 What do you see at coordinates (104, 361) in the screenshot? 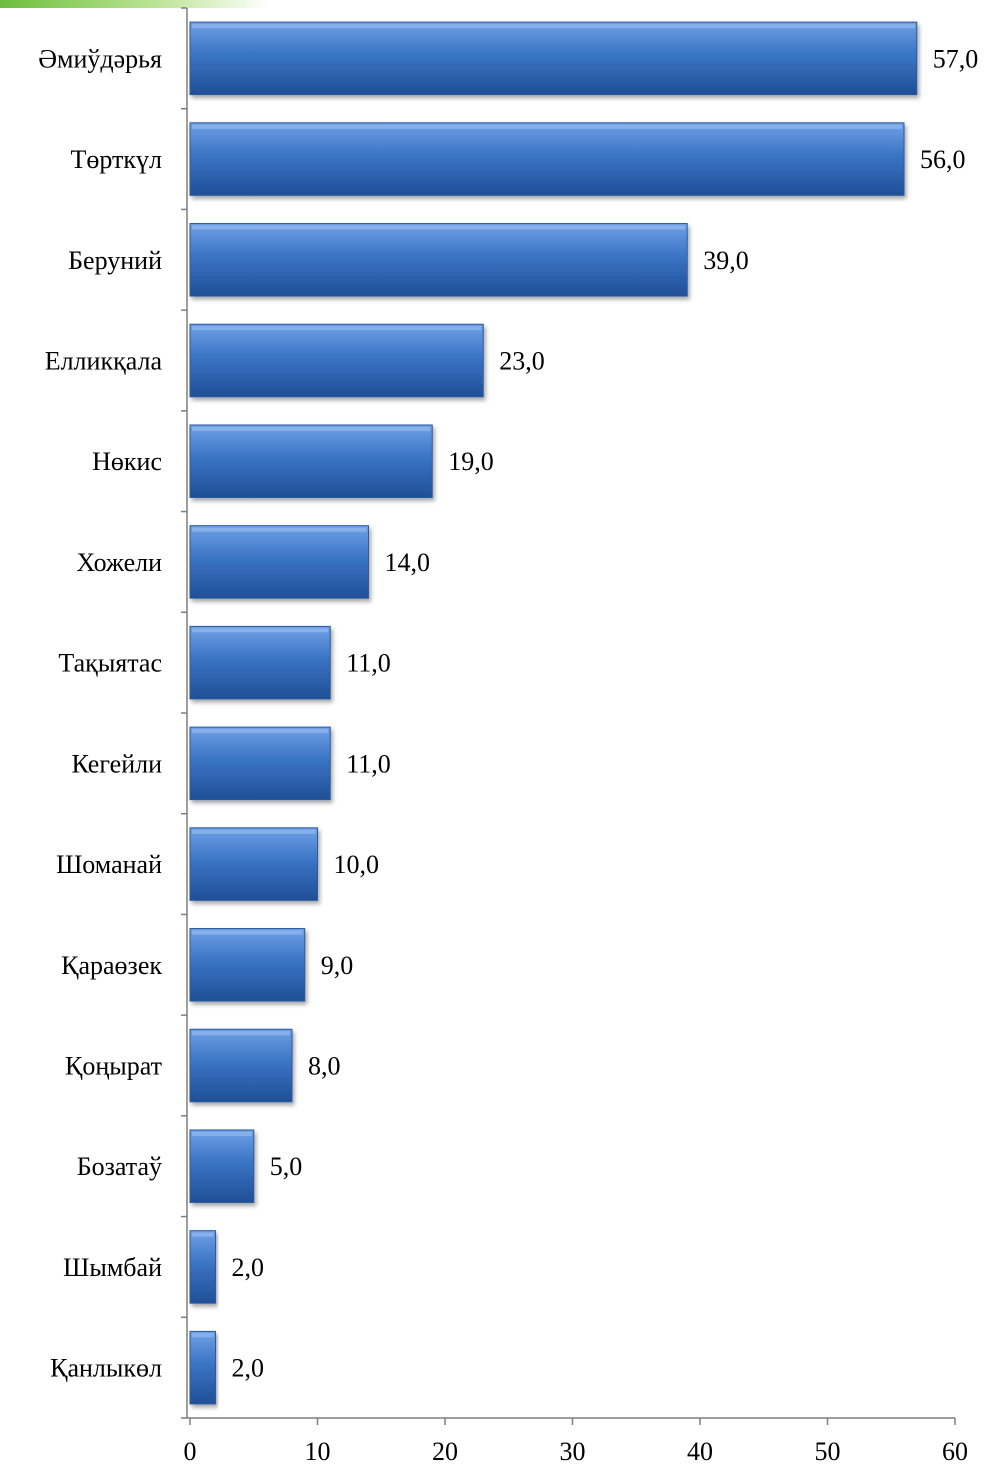
I see `category-label: Елликқала` at bounding box center [104, 361].